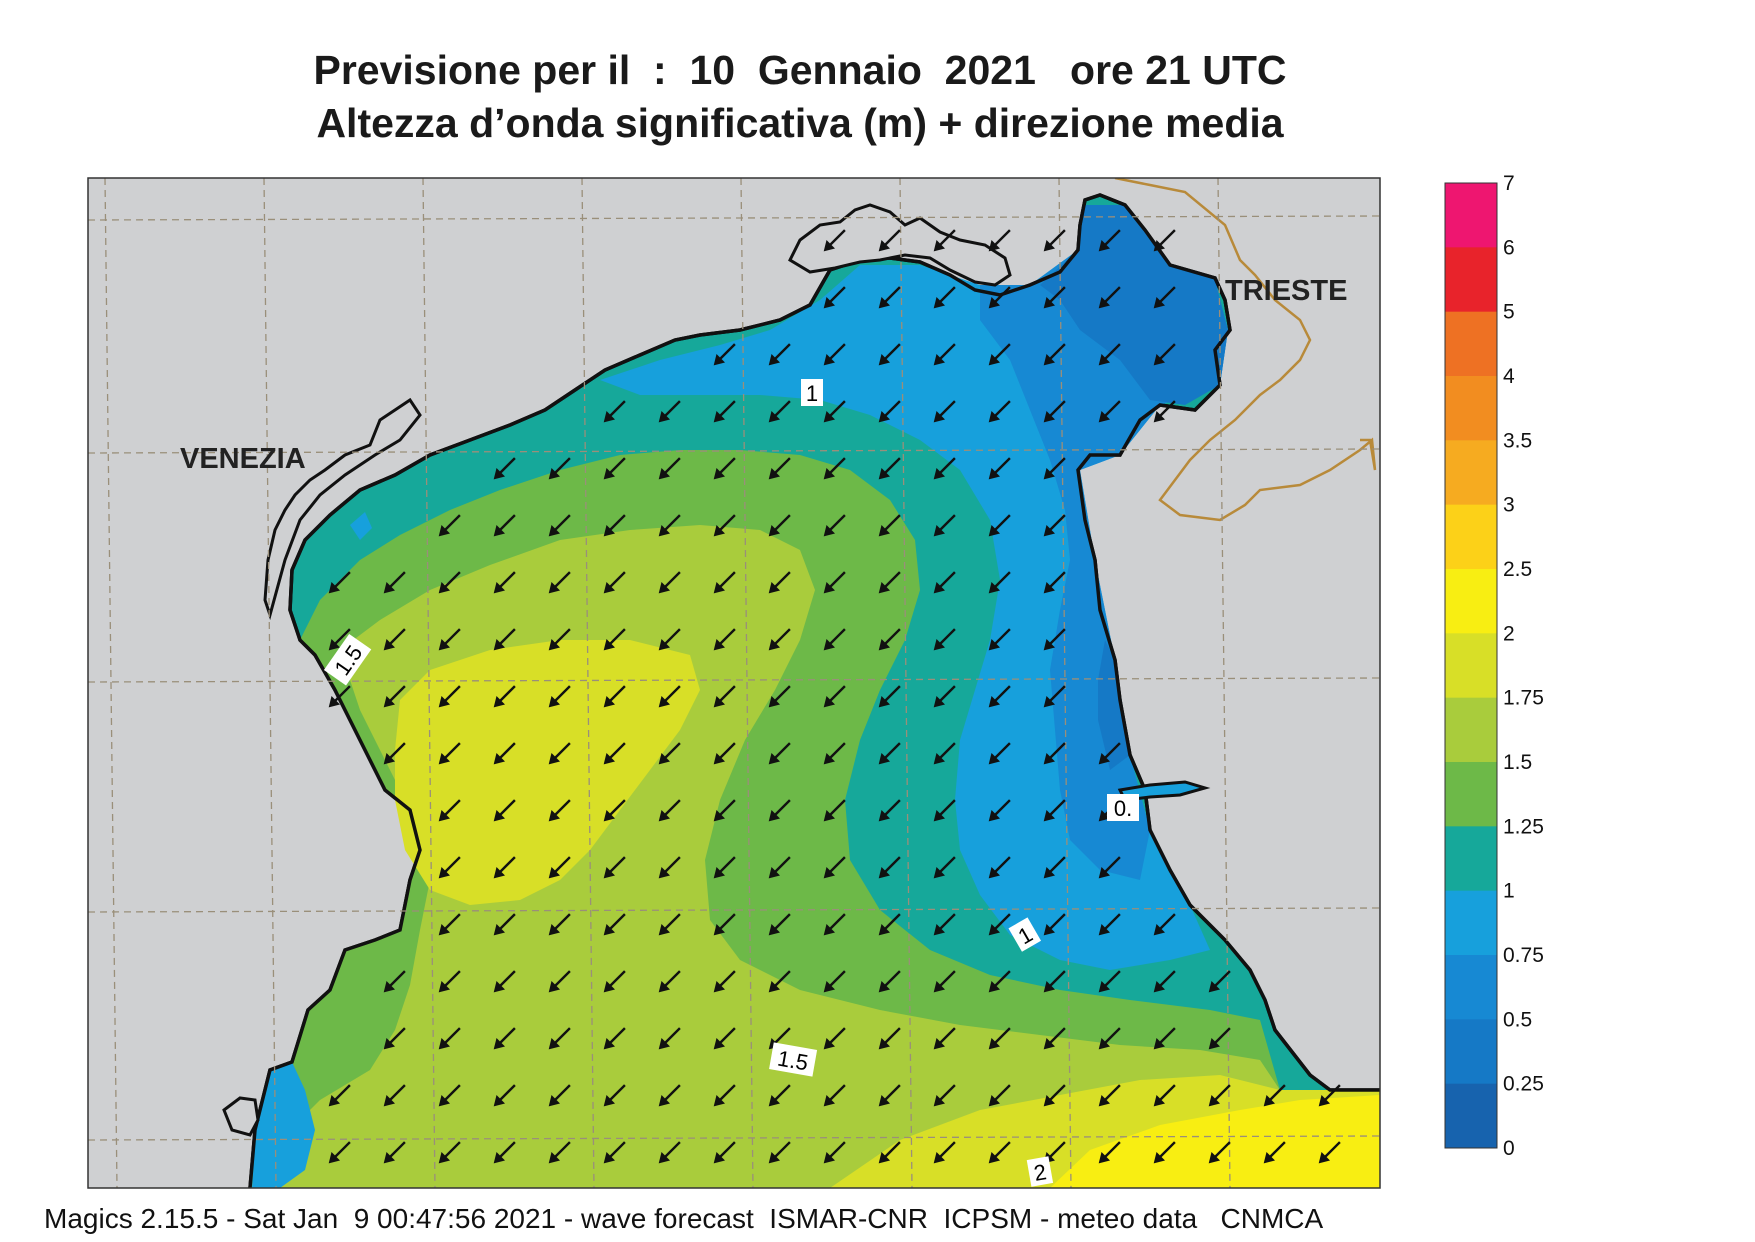  Describe the element at coordinates (1224, 683) in the screenshot. I see `meridian-line` at that location.